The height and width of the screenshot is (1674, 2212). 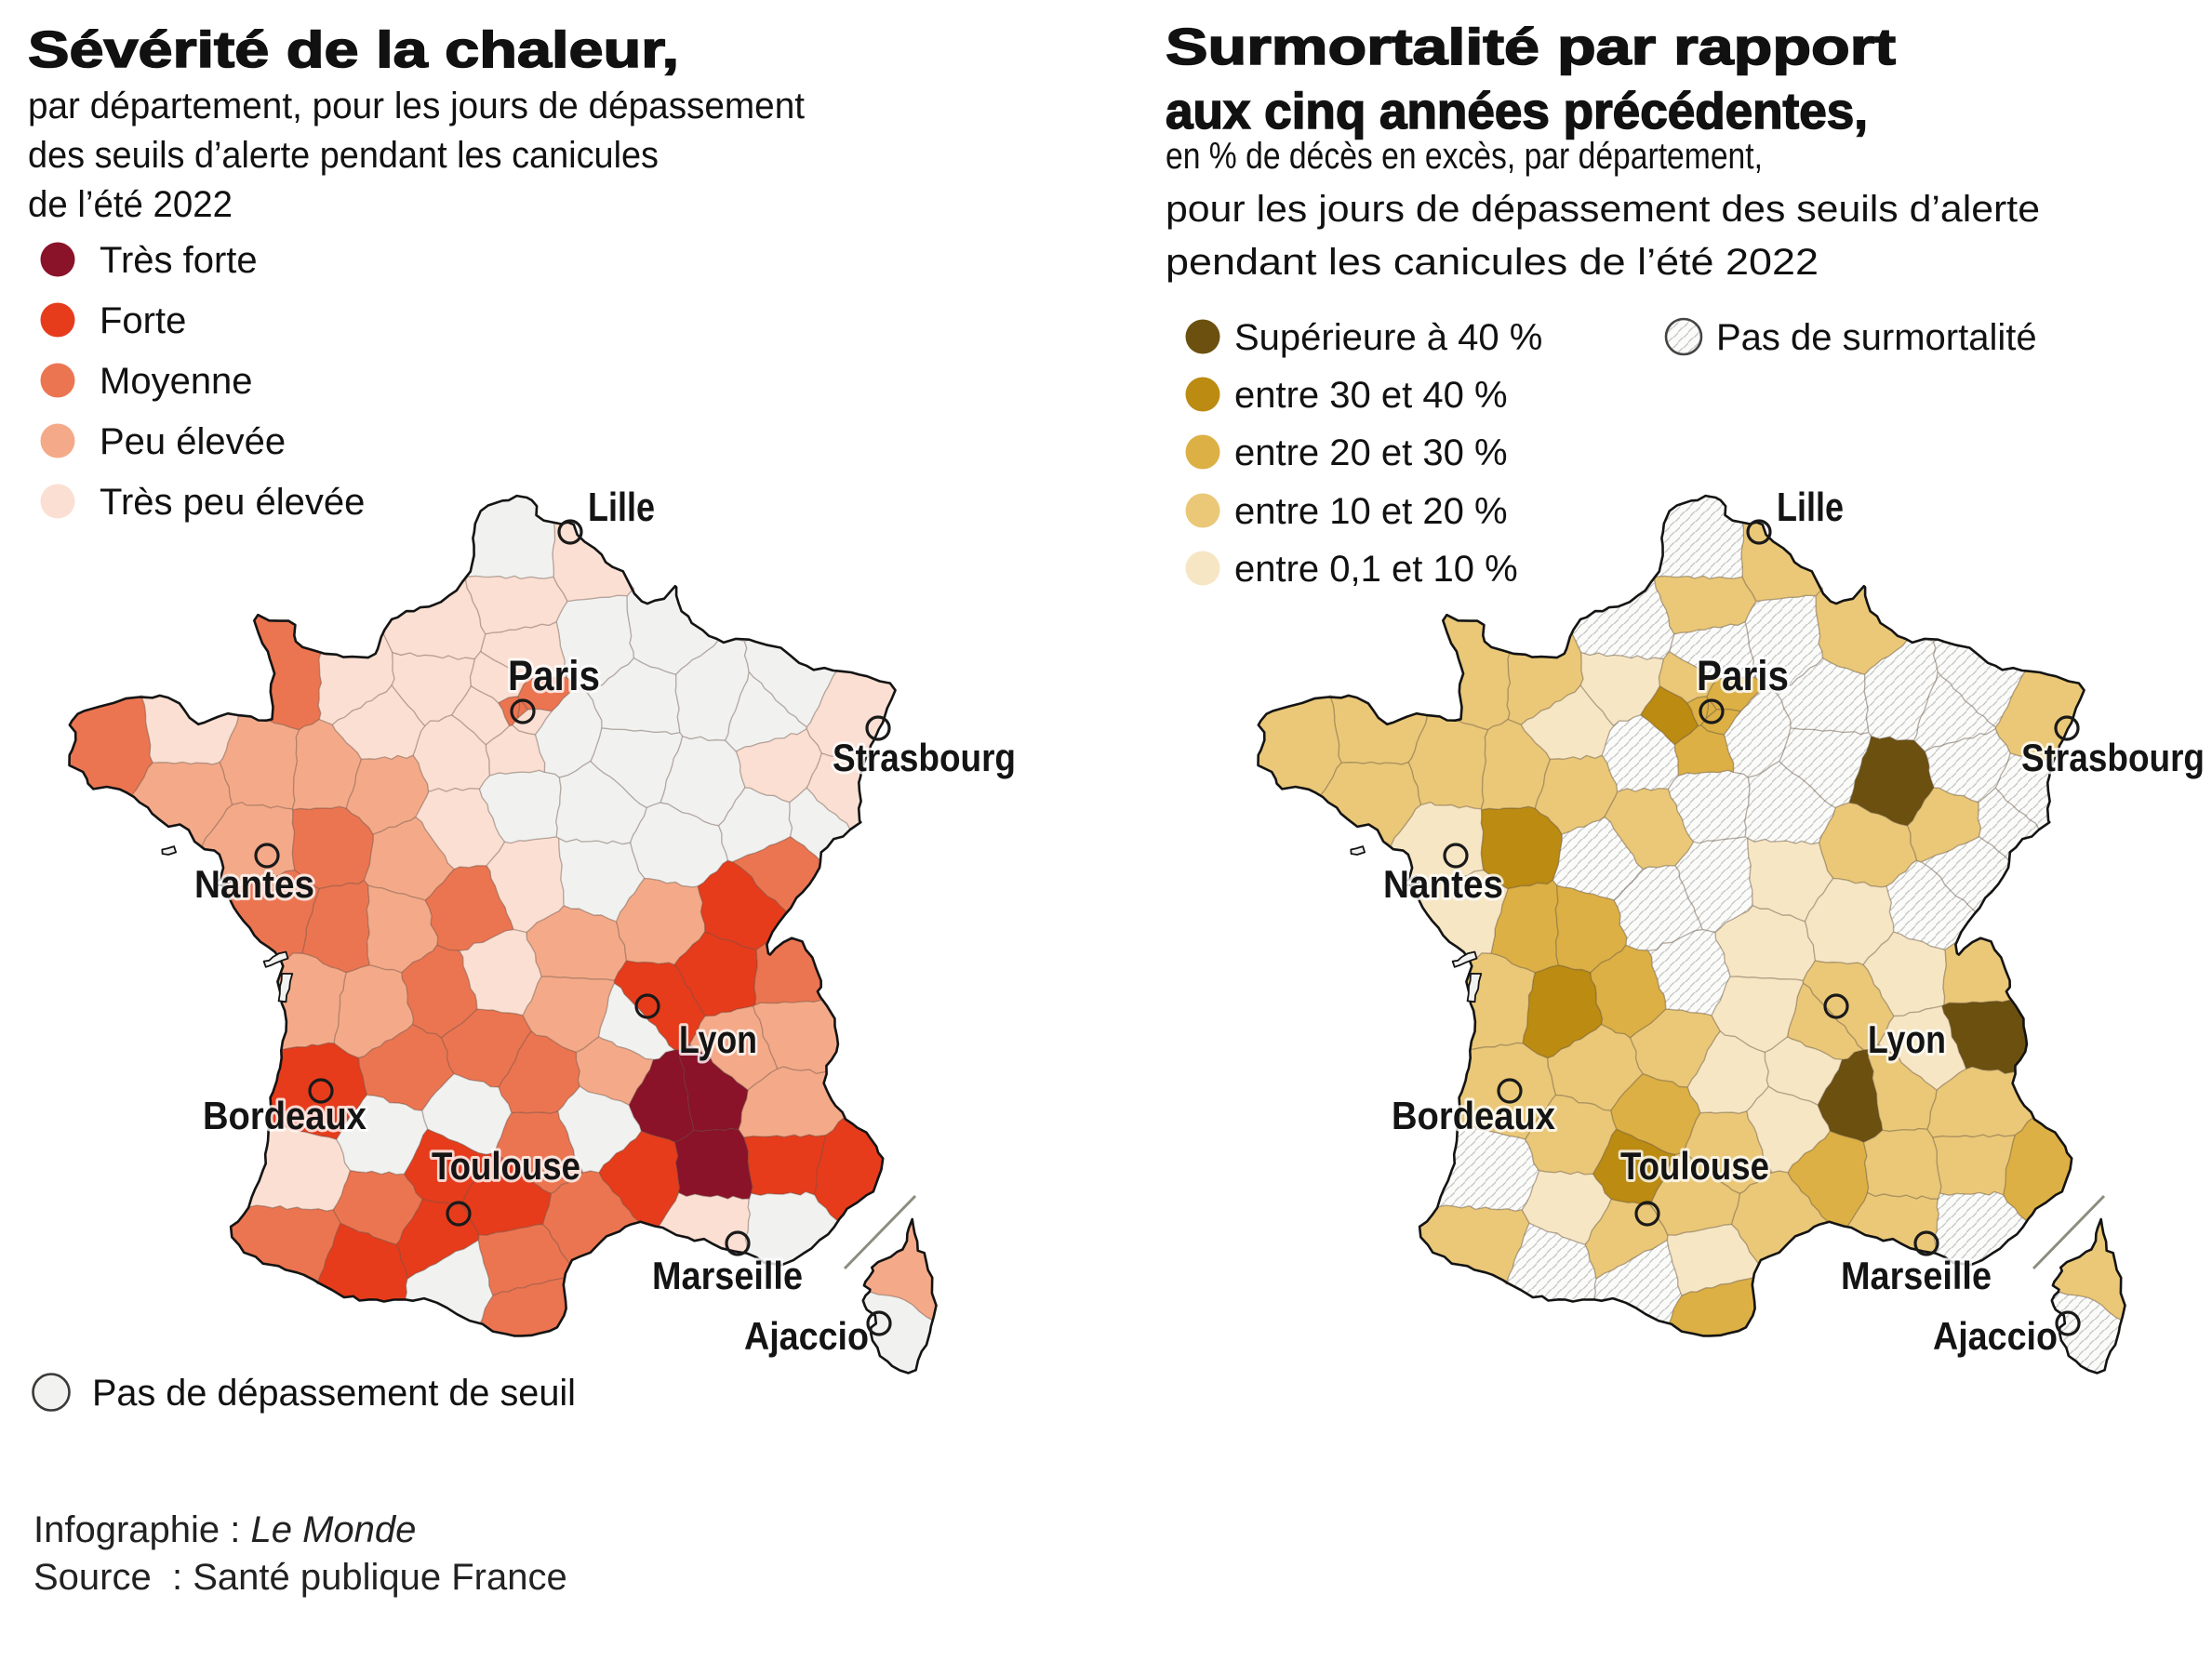 I want to click on svg-text: Très forte, so click(x=179, y=260).